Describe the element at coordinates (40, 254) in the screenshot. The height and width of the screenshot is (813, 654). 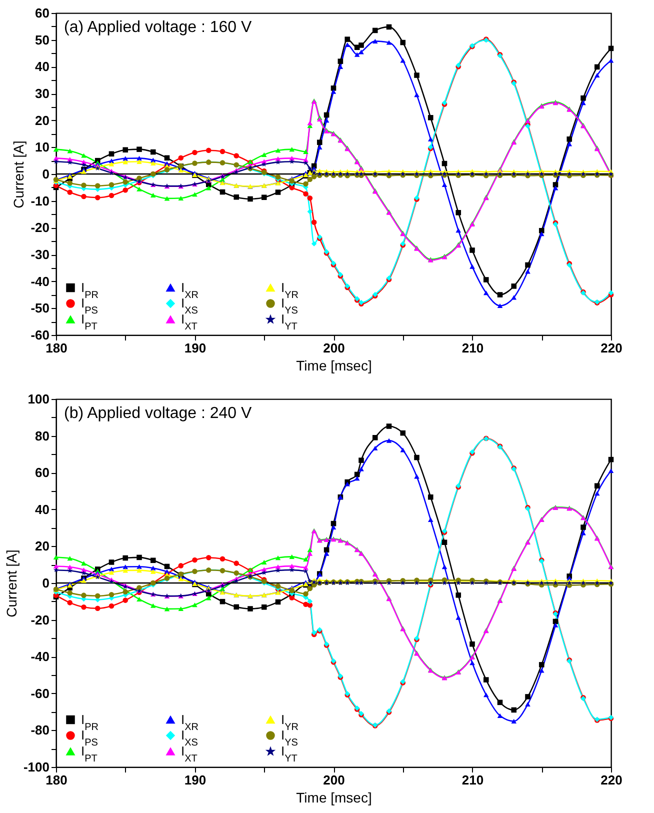
I see `y-tick-label: -30` at that location.